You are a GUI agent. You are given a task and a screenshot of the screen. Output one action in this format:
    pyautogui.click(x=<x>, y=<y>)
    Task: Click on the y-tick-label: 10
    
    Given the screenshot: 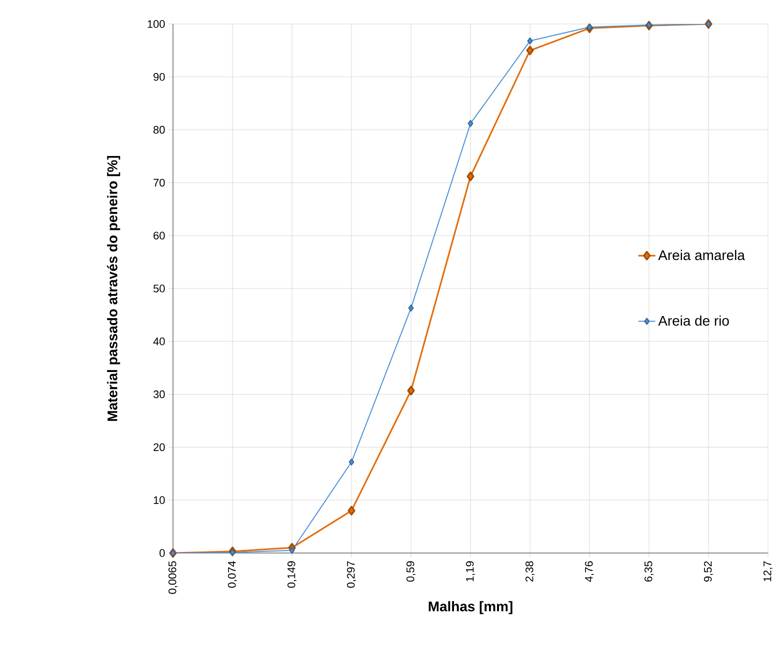 What is the action you would take?
    pyautogui.click(x=159, y=500)
    